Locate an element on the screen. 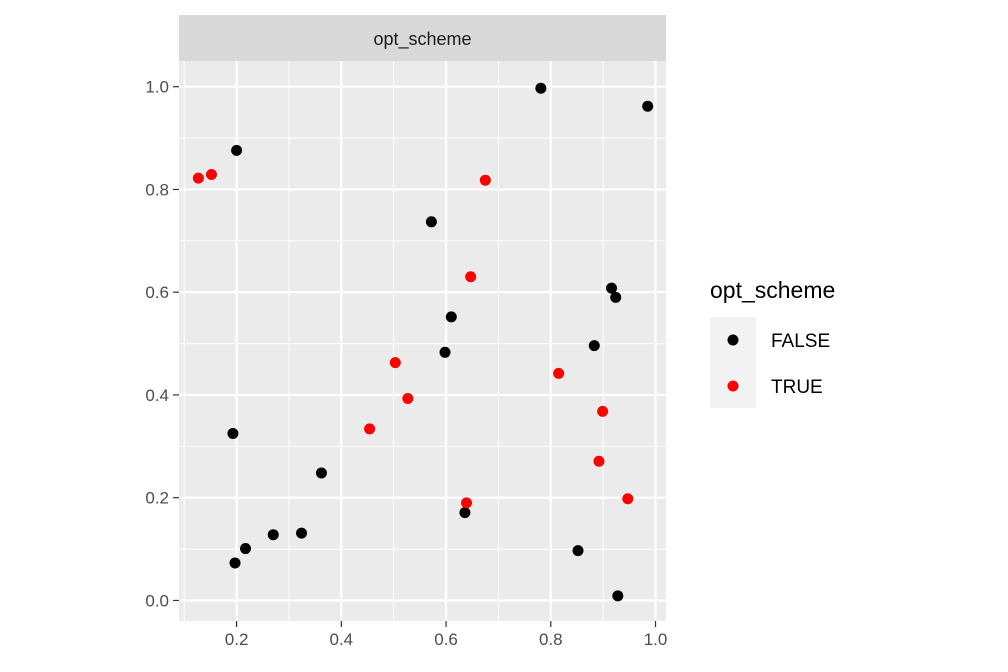  legend: opt_scheme FALSE TRUE is located at coordinates (772, 342).